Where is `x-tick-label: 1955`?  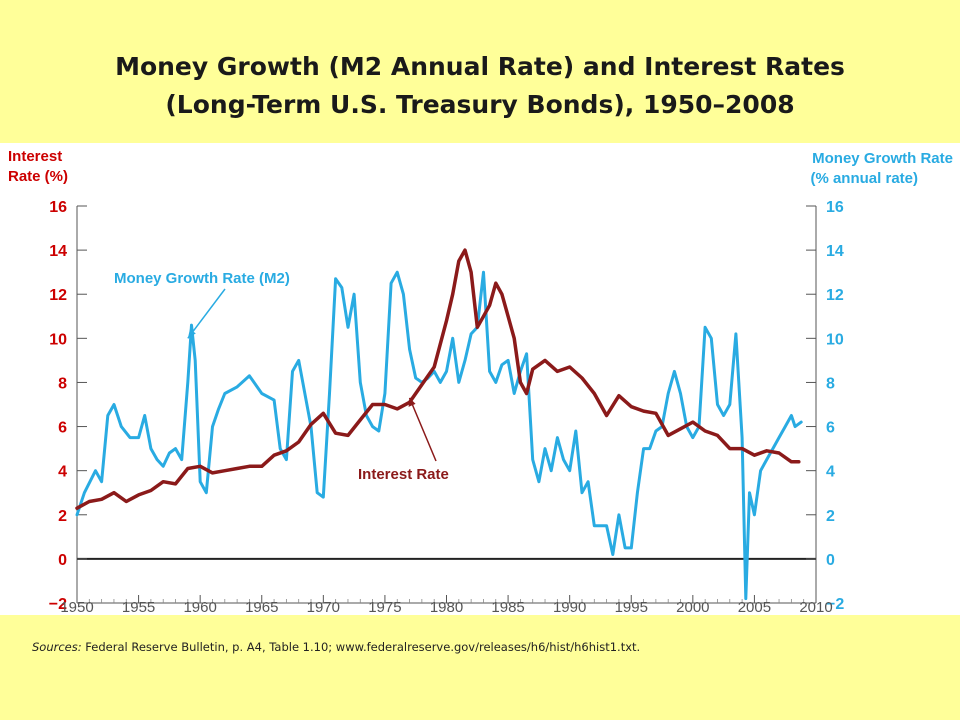
x-tick-label: 1955 is located at coordinates (138, 607).